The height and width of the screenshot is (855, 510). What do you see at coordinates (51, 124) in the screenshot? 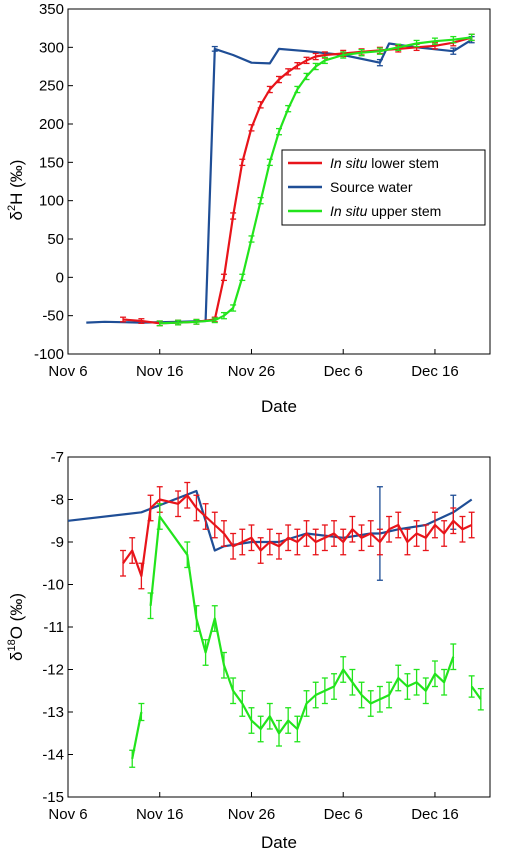
I see `y-tick-label: 200` at bounding box center [51, 124].